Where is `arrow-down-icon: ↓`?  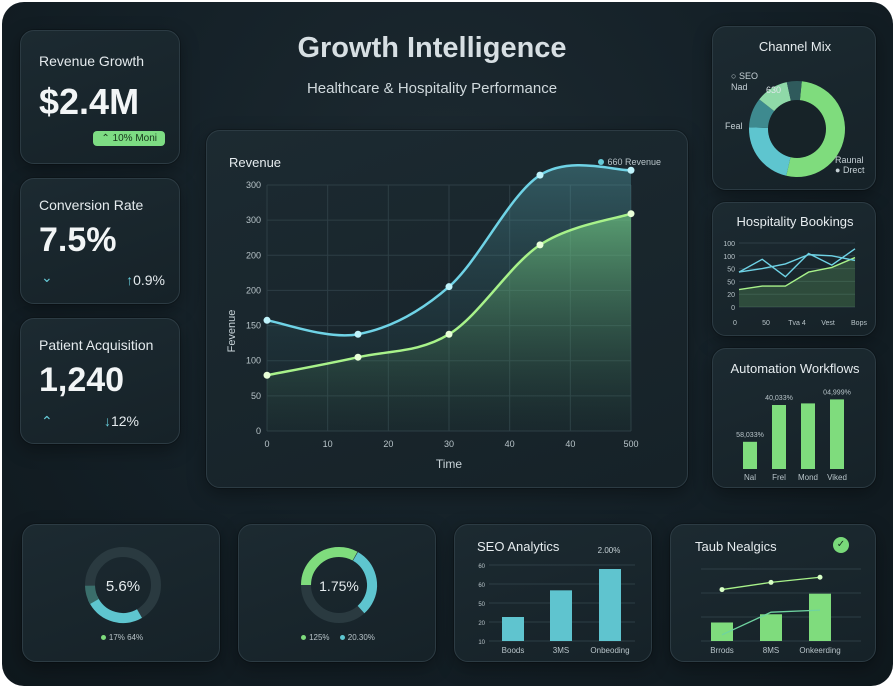
arrow-down-icon: ↓ is located at coordinates (107, 421).